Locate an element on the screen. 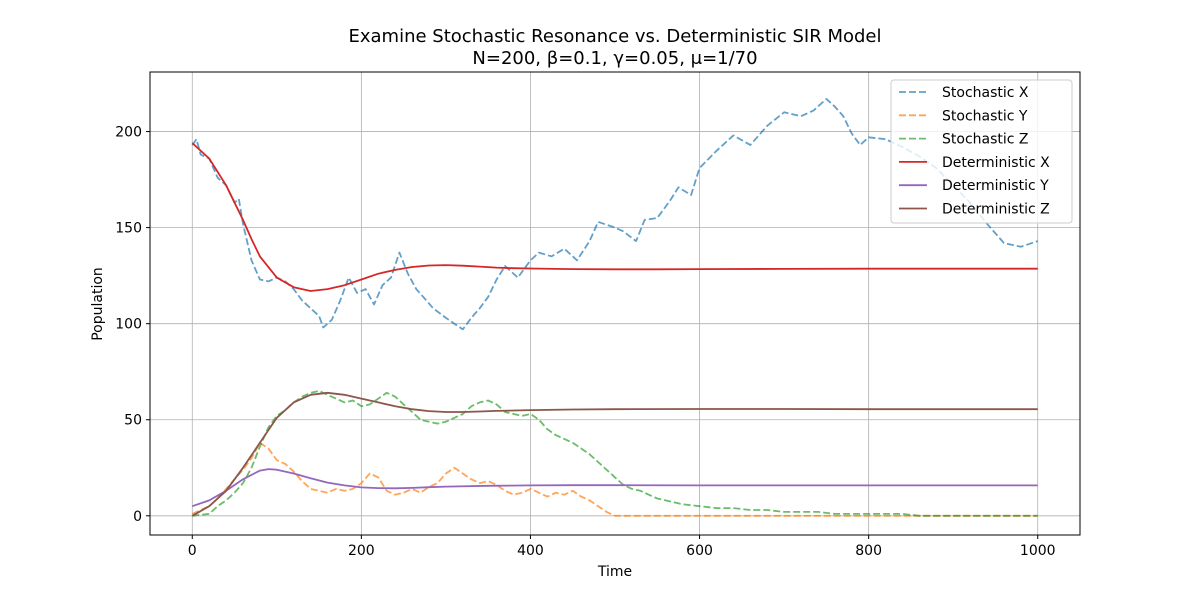  x-tick-label: 400 is located at coordinates (530, 551).